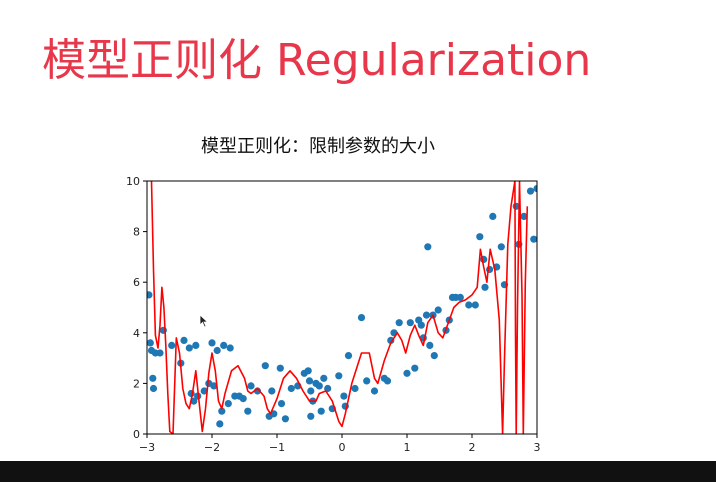  I want to click on y-tick-label: 10, so click(133, 181).